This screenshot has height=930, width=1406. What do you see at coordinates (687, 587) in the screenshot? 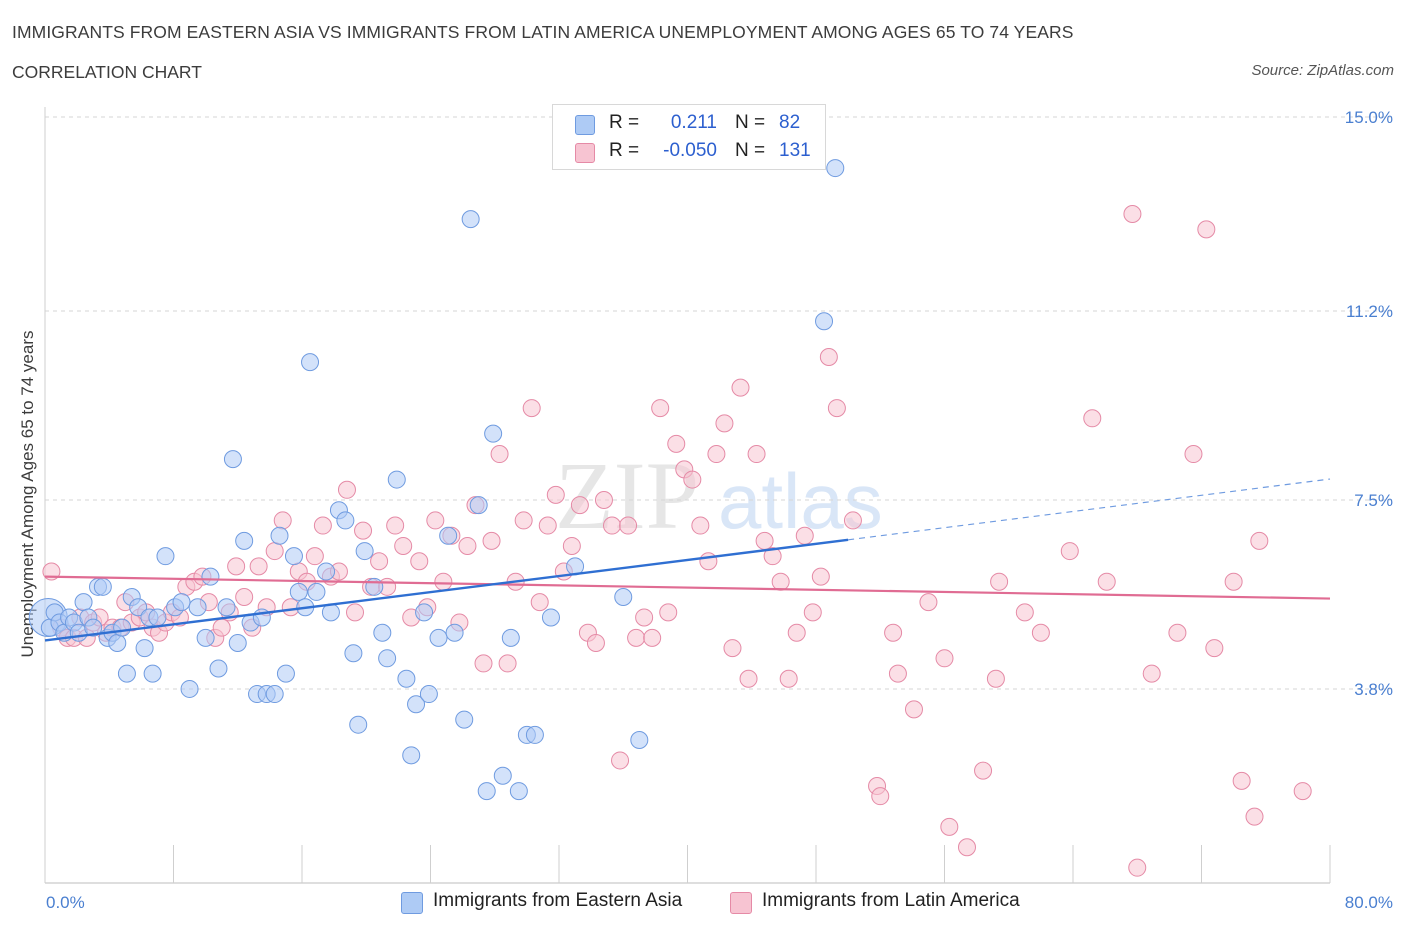
I see `trend-line-latin-america` at bounding box center [687, 587].